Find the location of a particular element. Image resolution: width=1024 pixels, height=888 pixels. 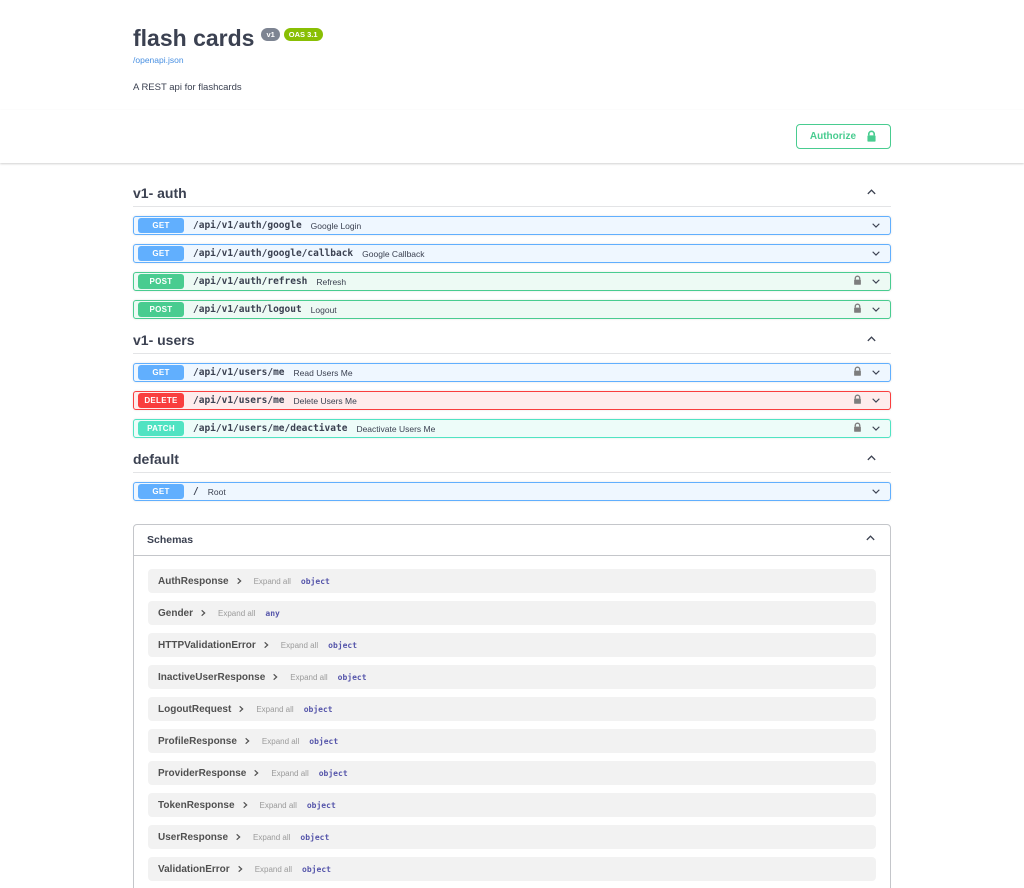

schema-model-name: Gender is located at coordinates (176, 613).